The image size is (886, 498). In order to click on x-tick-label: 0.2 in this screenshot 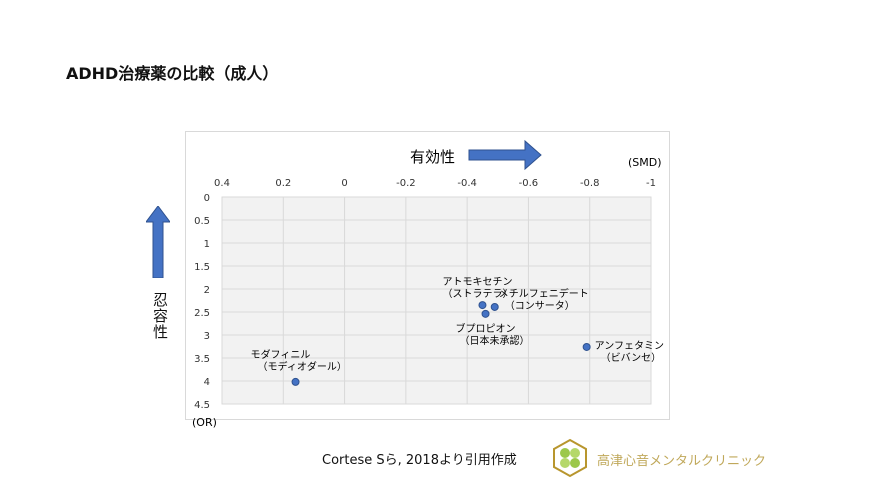, I will do `click(283, 183)`.